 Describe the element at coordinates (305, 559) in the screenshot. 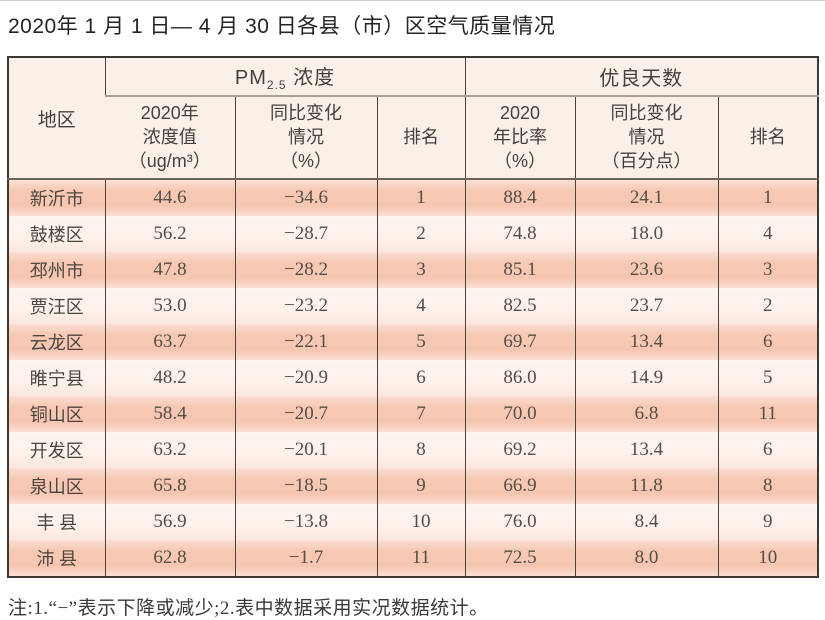

I see `value-cell: −1.7` at that location.